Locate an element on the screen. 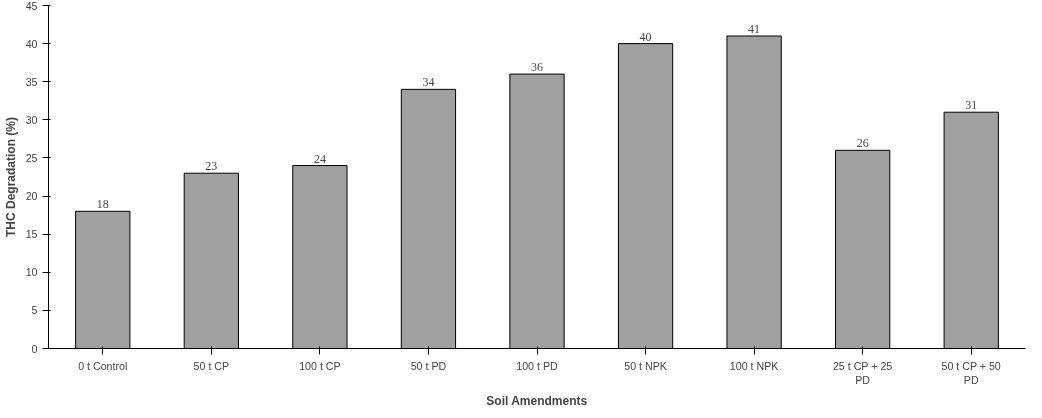 This screenshot has height=418, width=1042. x-tick-label: 50 t PD is located at coordinates (428, 365).